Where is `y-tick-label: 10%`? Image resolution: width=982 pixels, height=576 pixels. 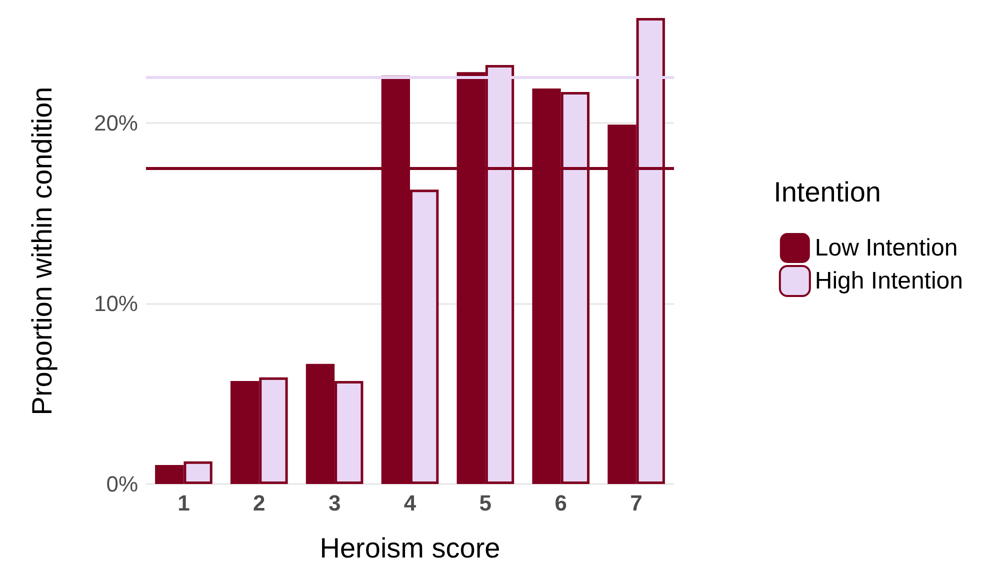
y-tick-label: 10% is located at coordinates (116, 303).